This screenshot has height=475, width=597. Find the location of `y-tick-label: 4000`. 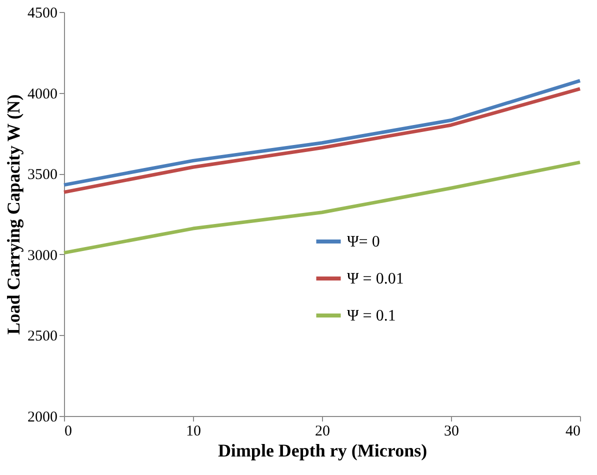

y-tick-label: 4000 is located at coordinates (43, 94).